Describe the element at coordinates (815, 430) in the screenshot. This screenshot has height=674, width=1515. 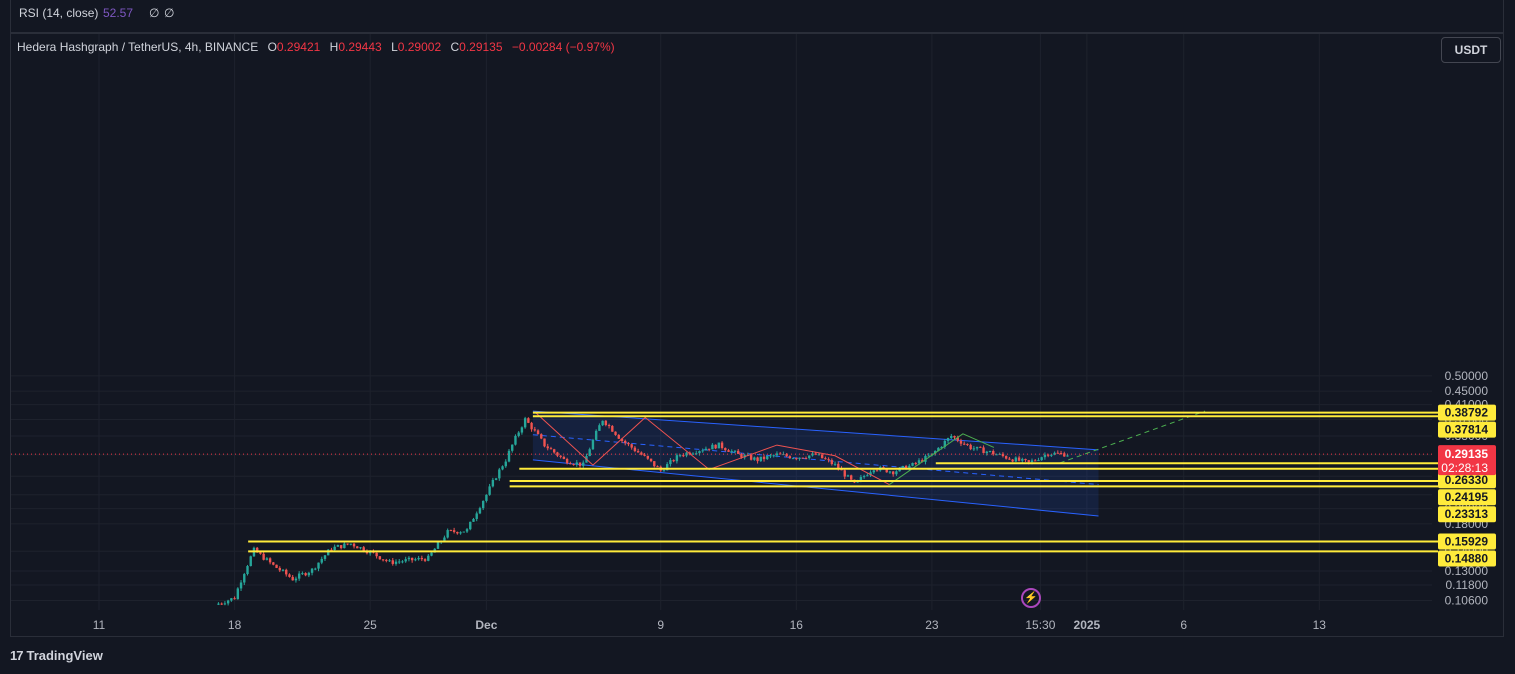
I see `channel-upper-line` at that location.